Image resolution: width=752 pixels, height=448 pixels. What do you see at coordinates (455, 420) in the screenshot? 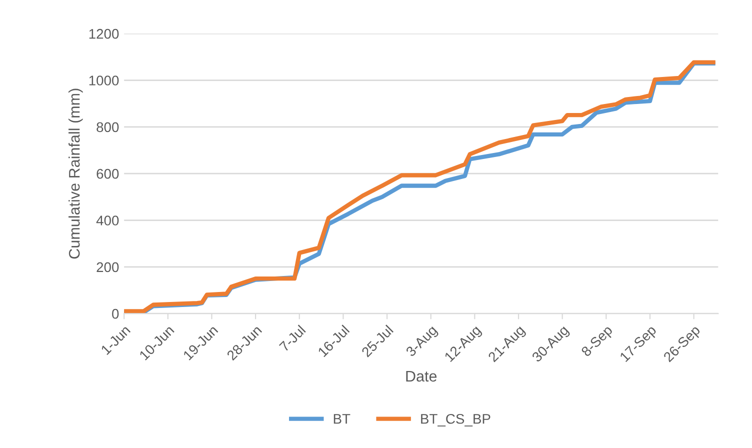
I see `legend-label: BT_CS_BP` at bounding box center [455, 420].